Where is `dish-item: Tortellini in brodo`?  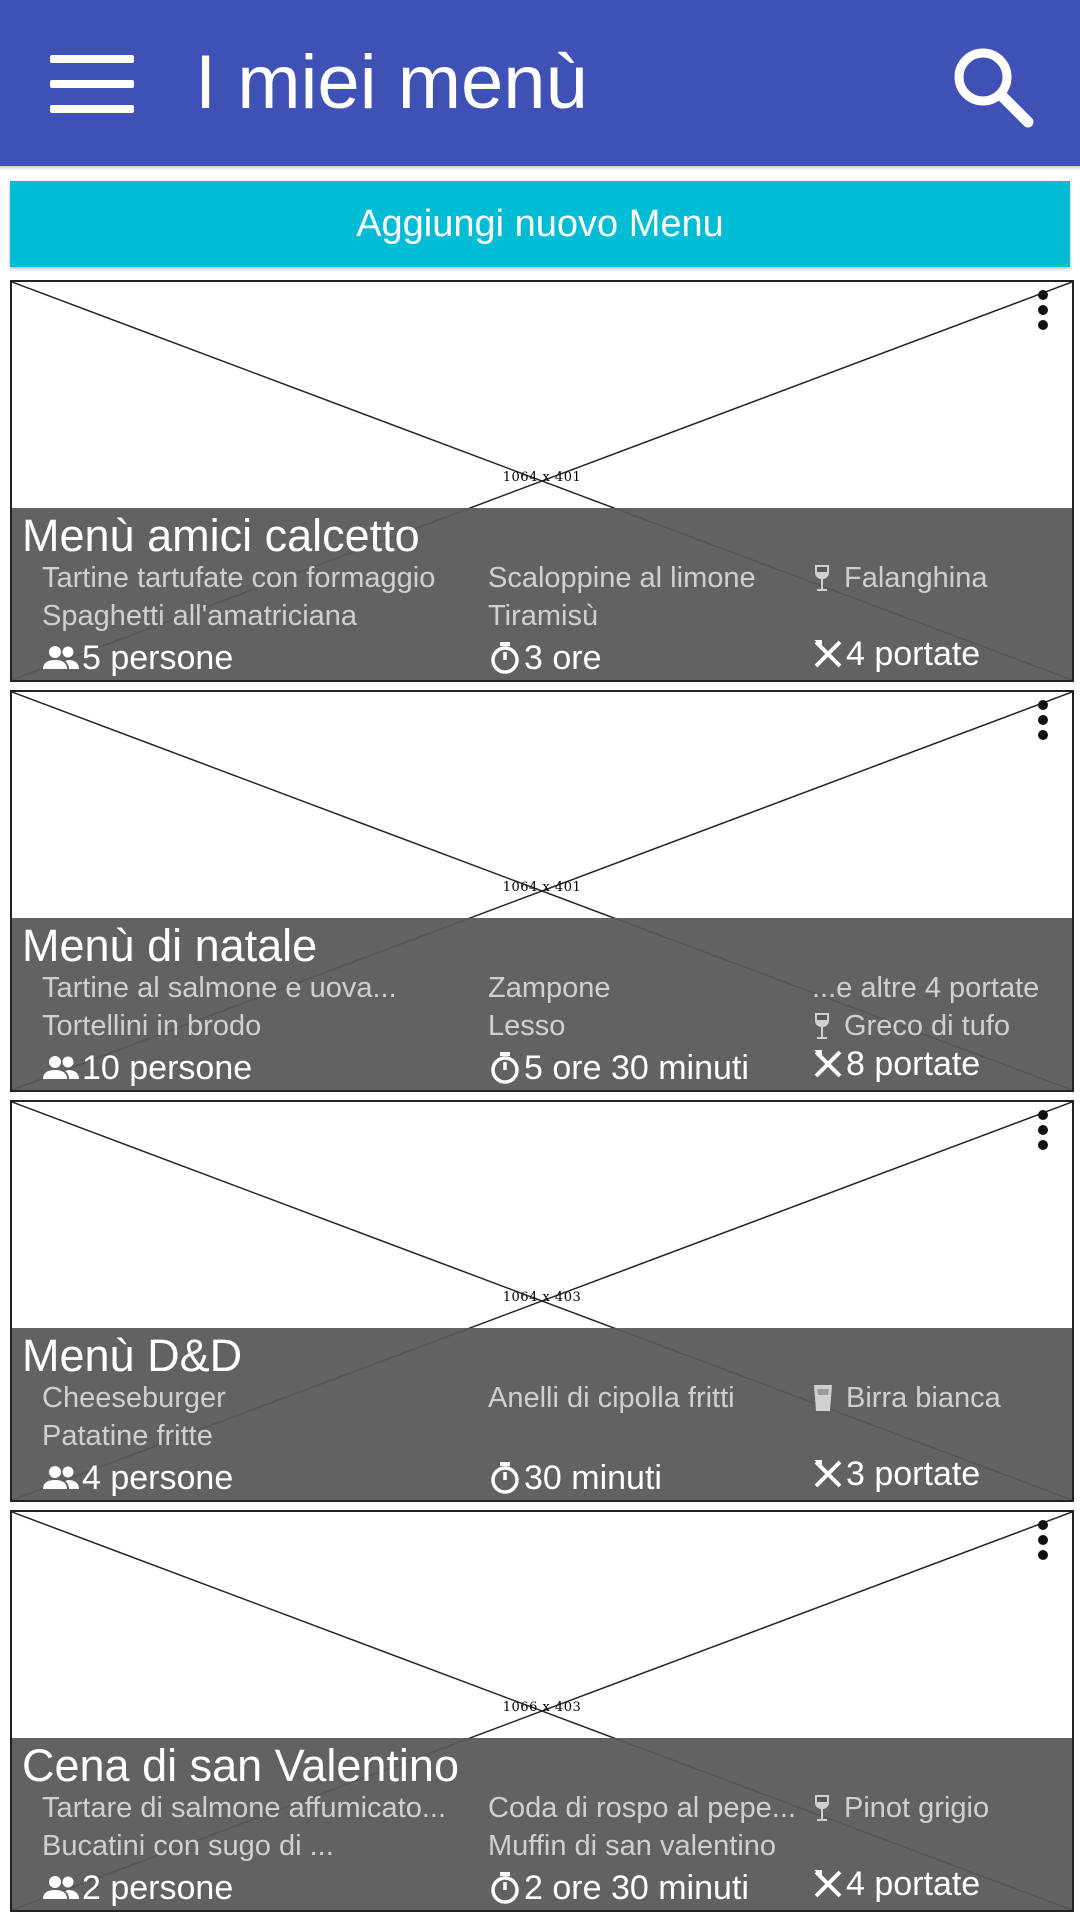 dish-item: Tortellini in brodo is located at coordinates (152, 1026).